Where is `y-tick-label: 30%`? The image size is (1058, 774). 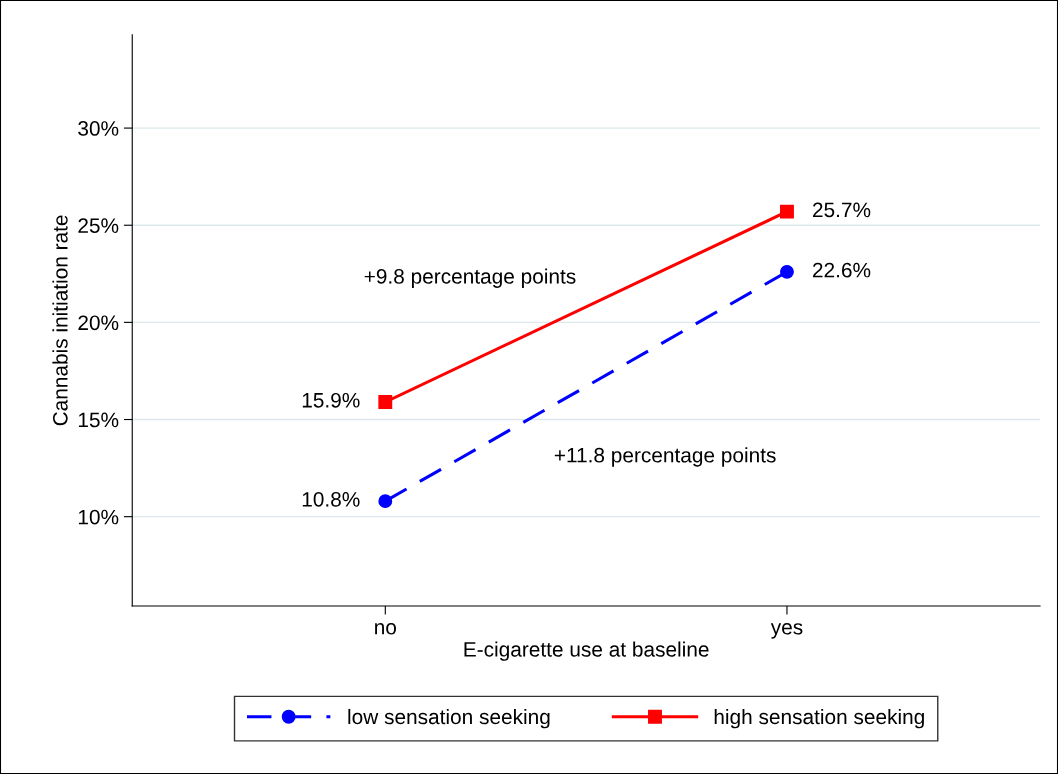
y-tick-label: 30% is located at coordinates (98, 128).